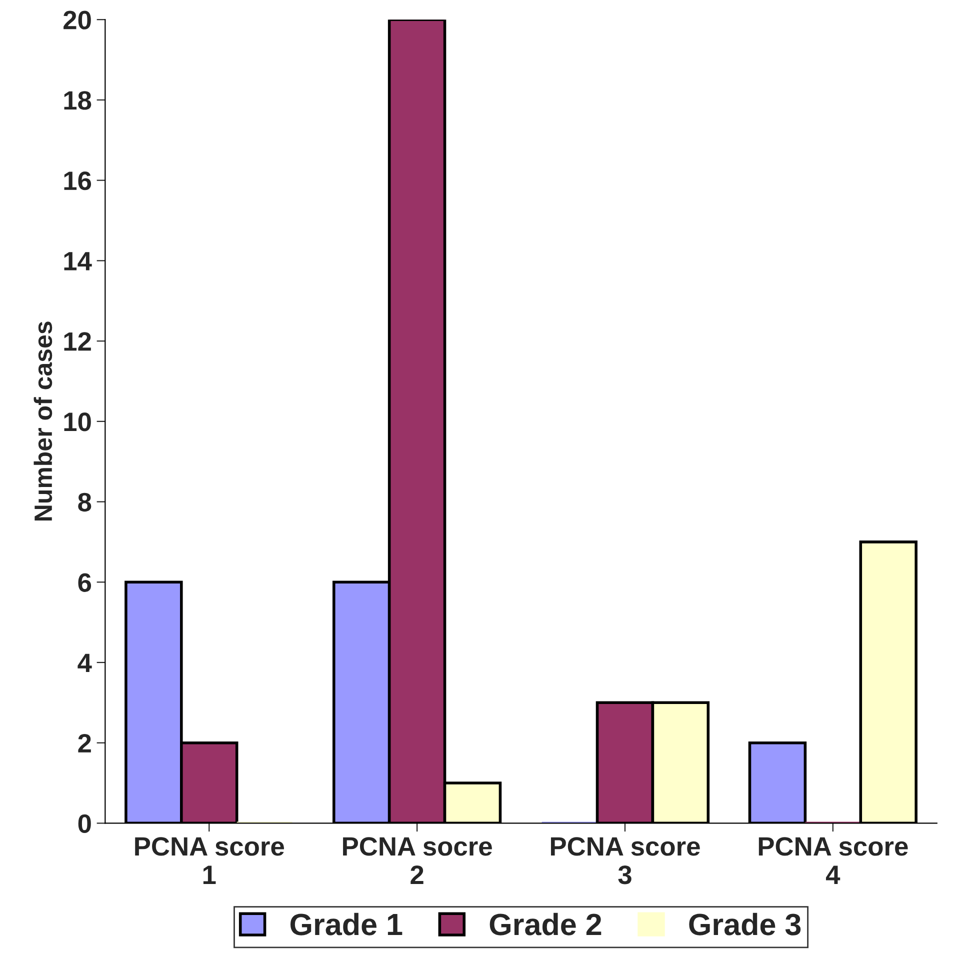 The height and width of the screenshot is (980, 956). I want to click on legend-label: Grade 2, so click(546, 924).